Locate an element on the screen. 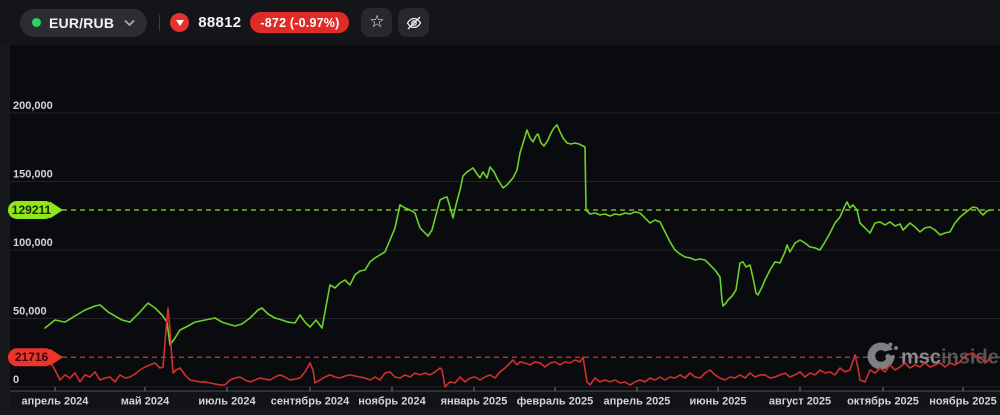 This screenshot has height=415, width=1000. x-axis-label: июнь 2025 is located at coordinates (717, 402).